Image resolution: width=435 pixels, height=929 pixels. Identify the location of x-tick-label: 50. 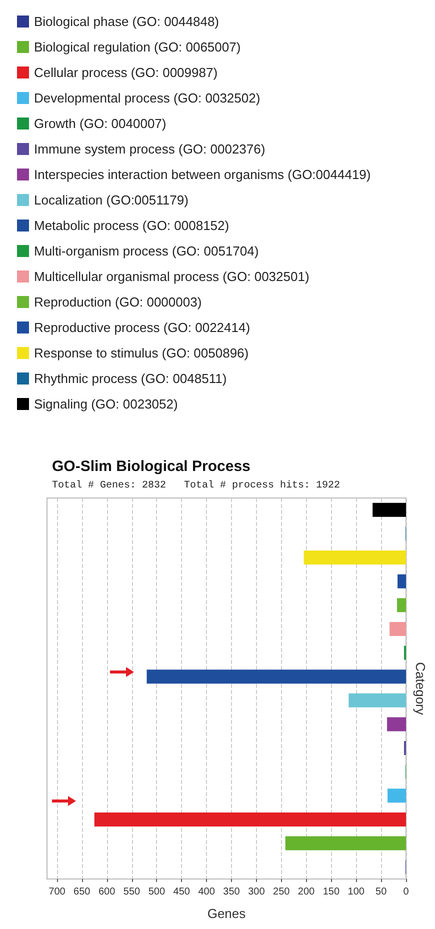
(382, 892).